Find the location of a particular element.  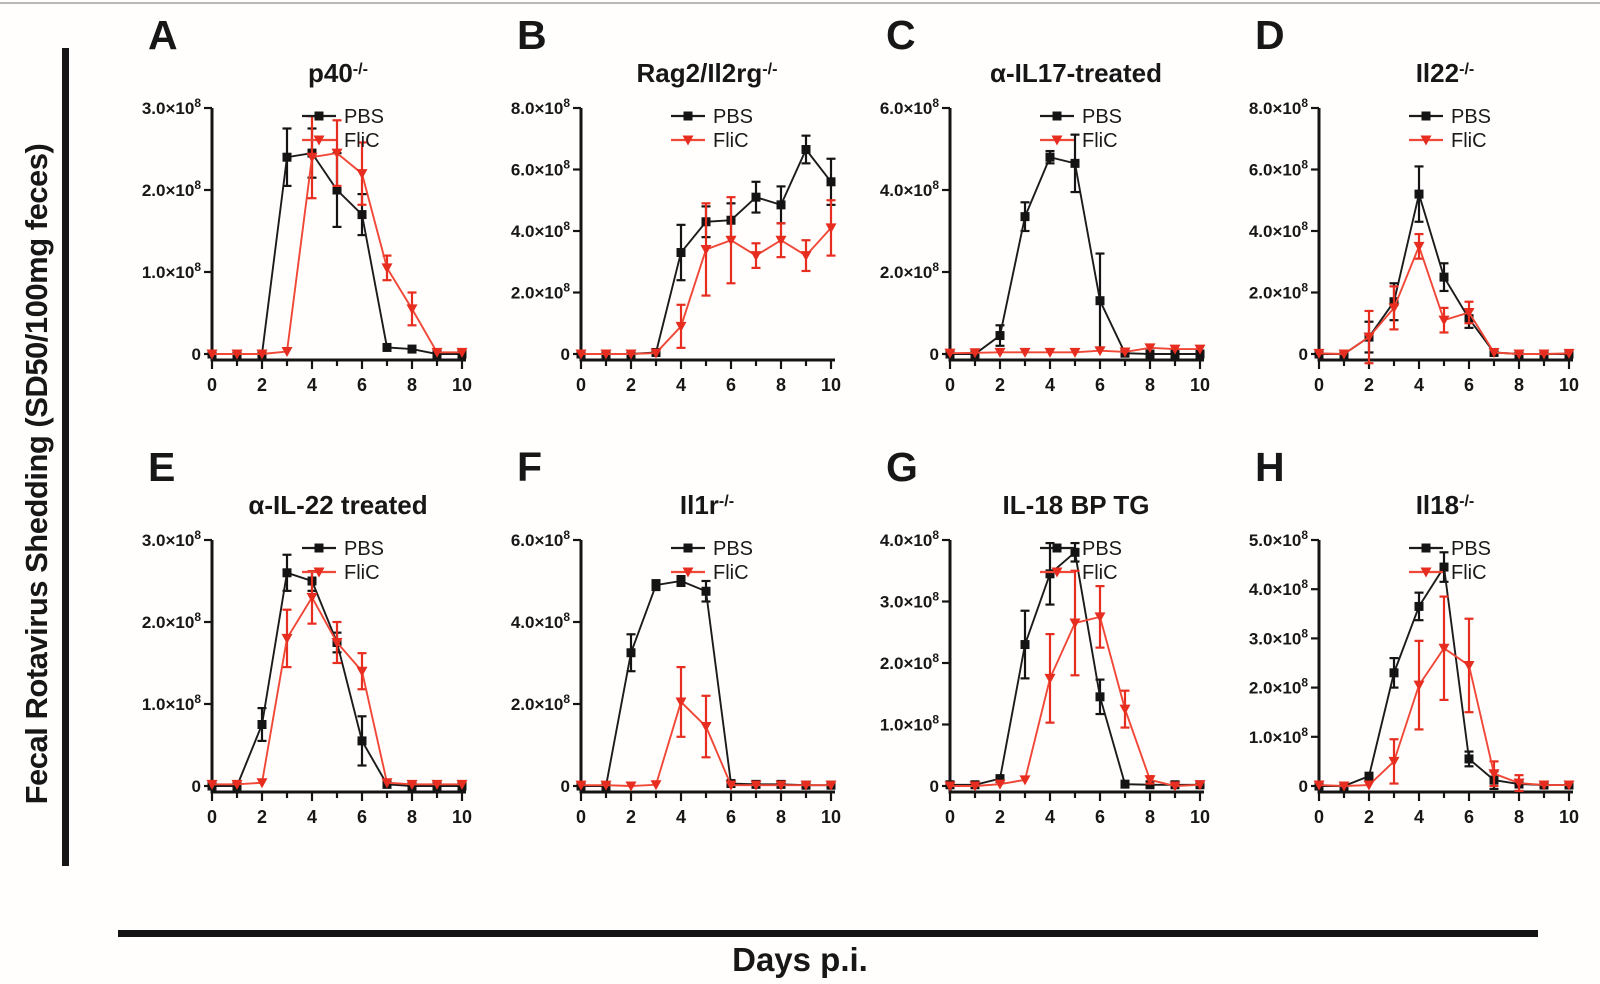

y-tick-label: 5.0×10⁸ is located at coordinates (1278, 539).